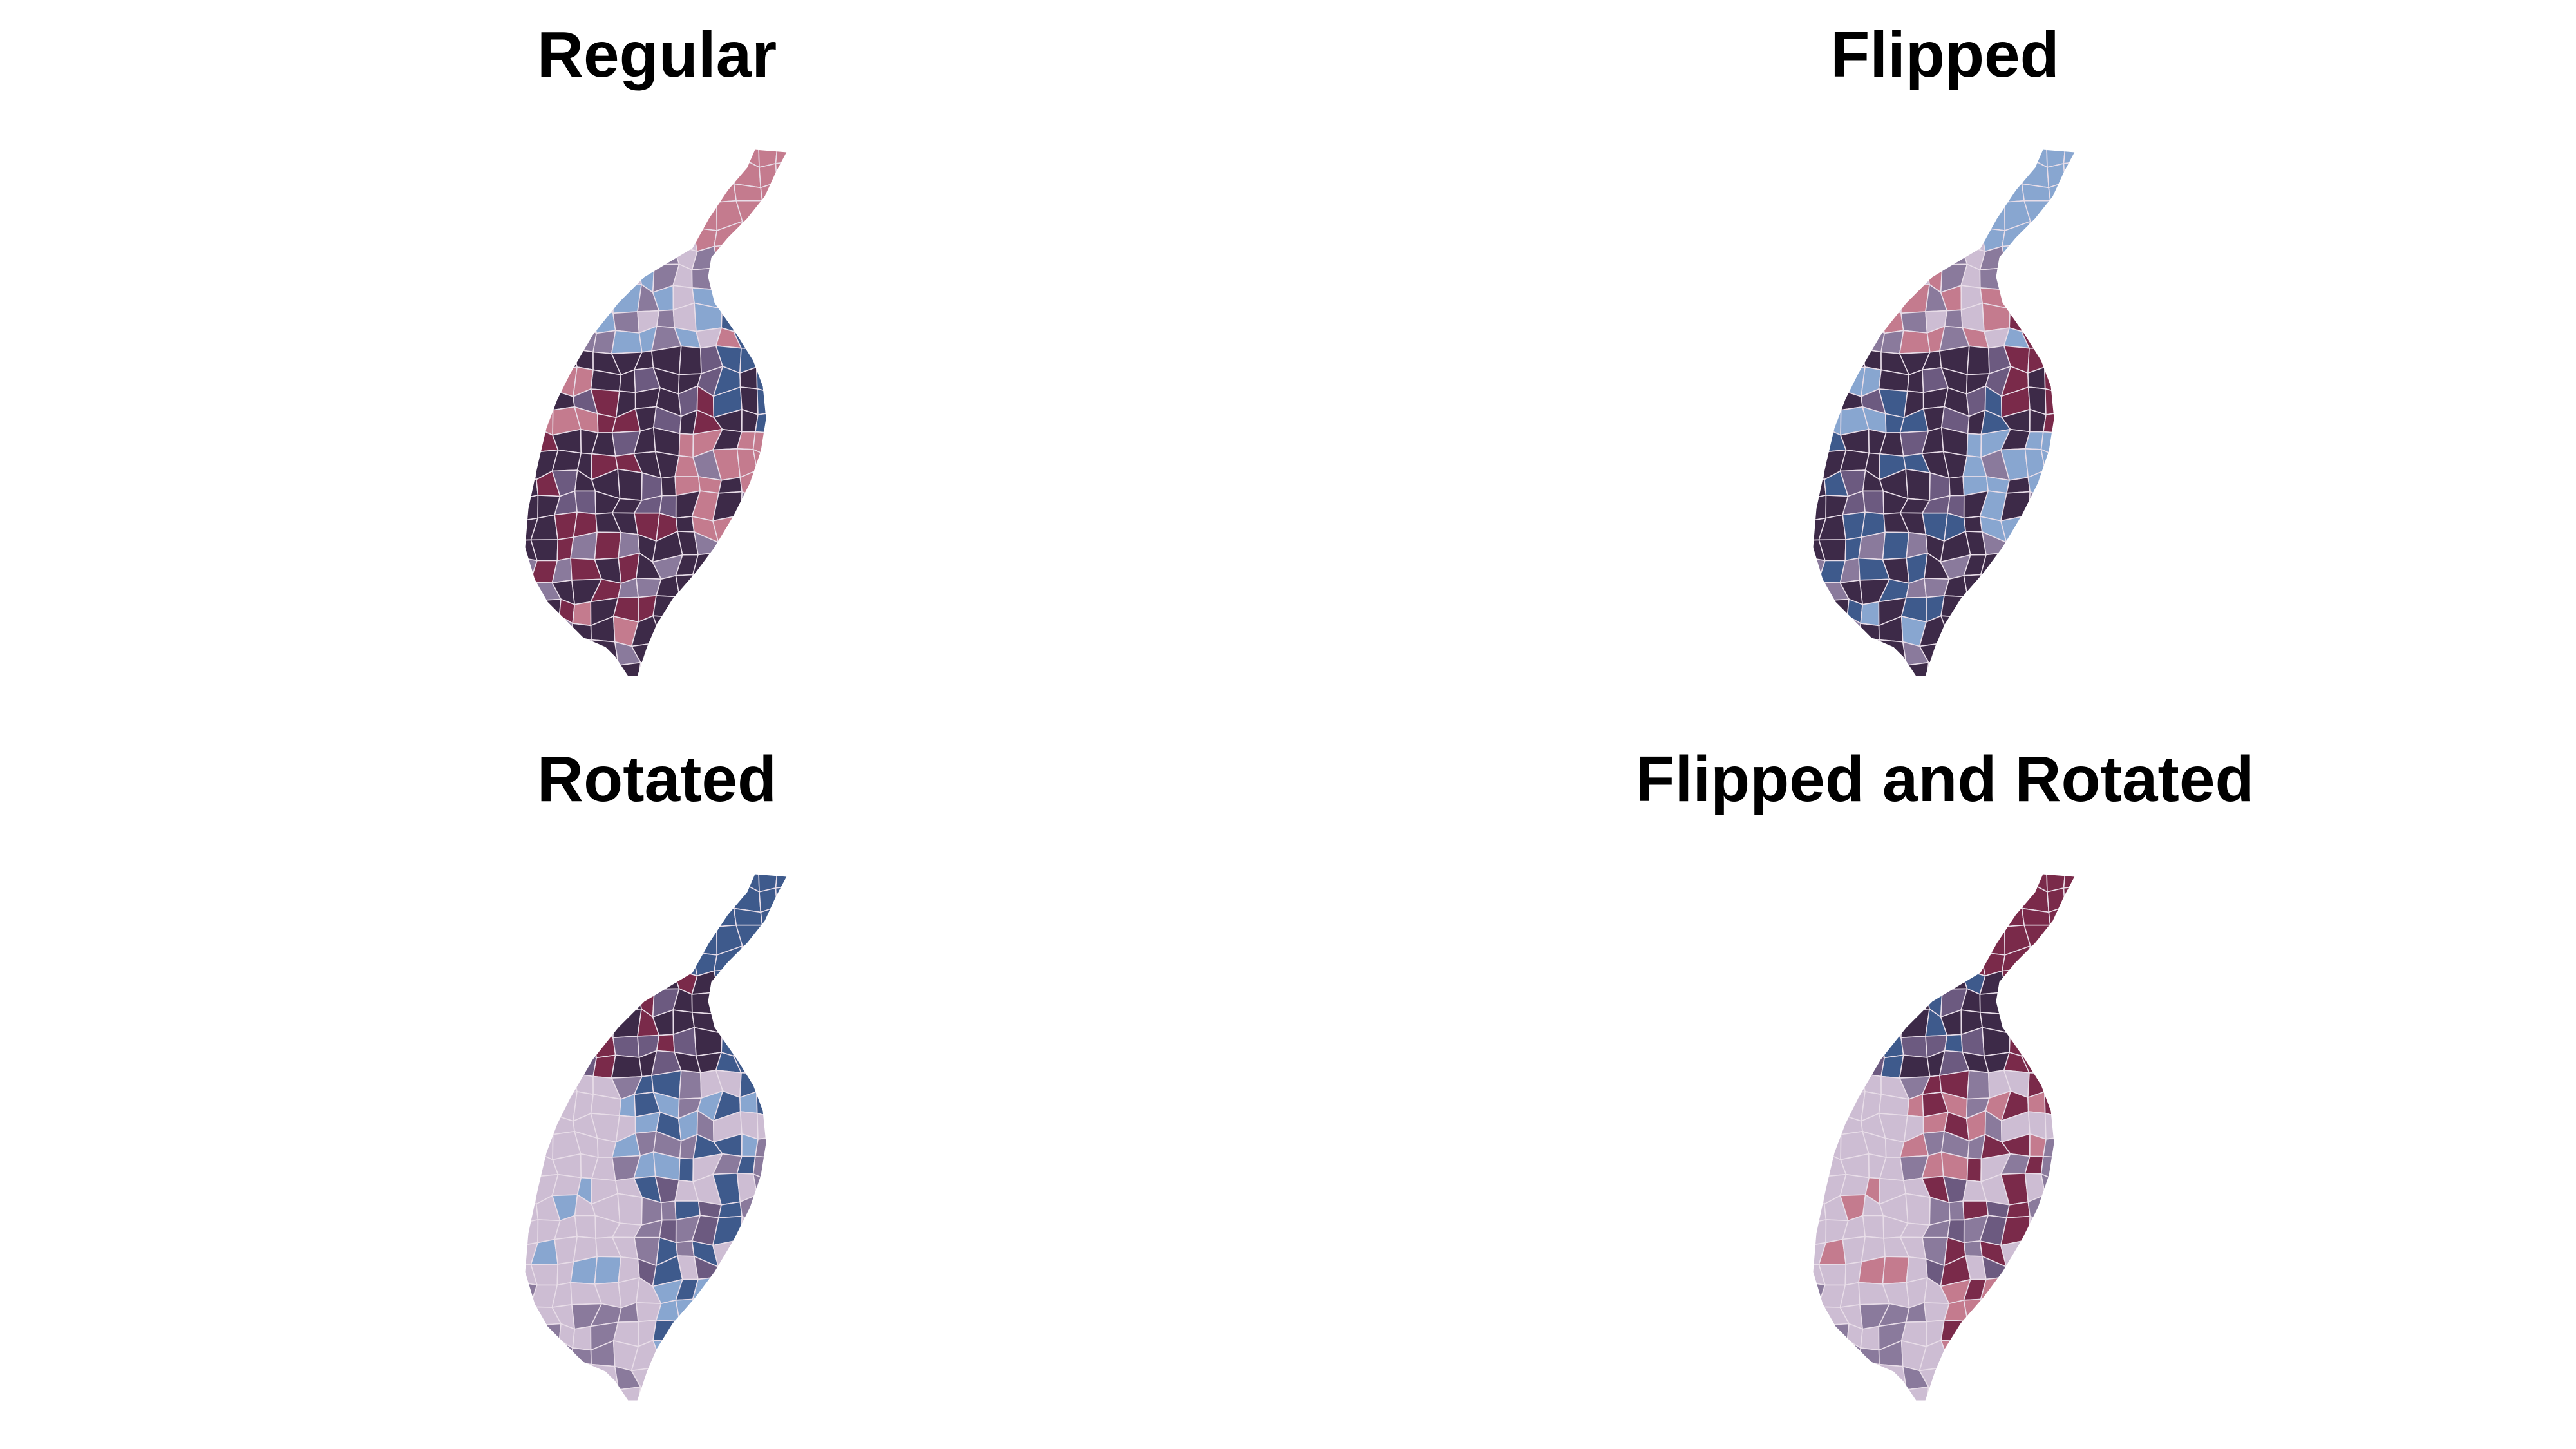 This screenshot has width=2576, height=1449. What do you see at coordinates (656, 1137) in the screenshot?
I see `tract-group` at bounding box center [656, 1137].